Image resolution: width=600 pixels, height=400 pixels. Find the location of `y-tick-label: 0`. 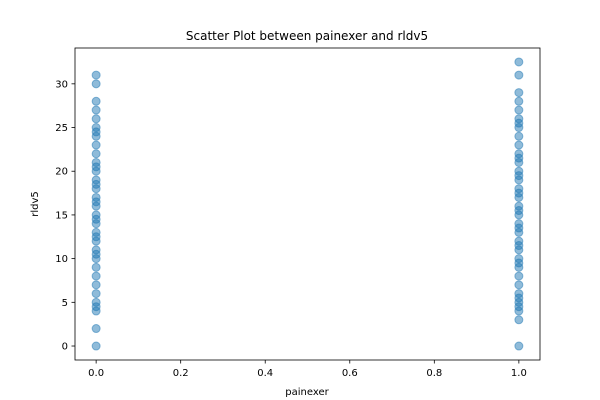

y-tick-label: 0 is located at coordinates (65, 347).